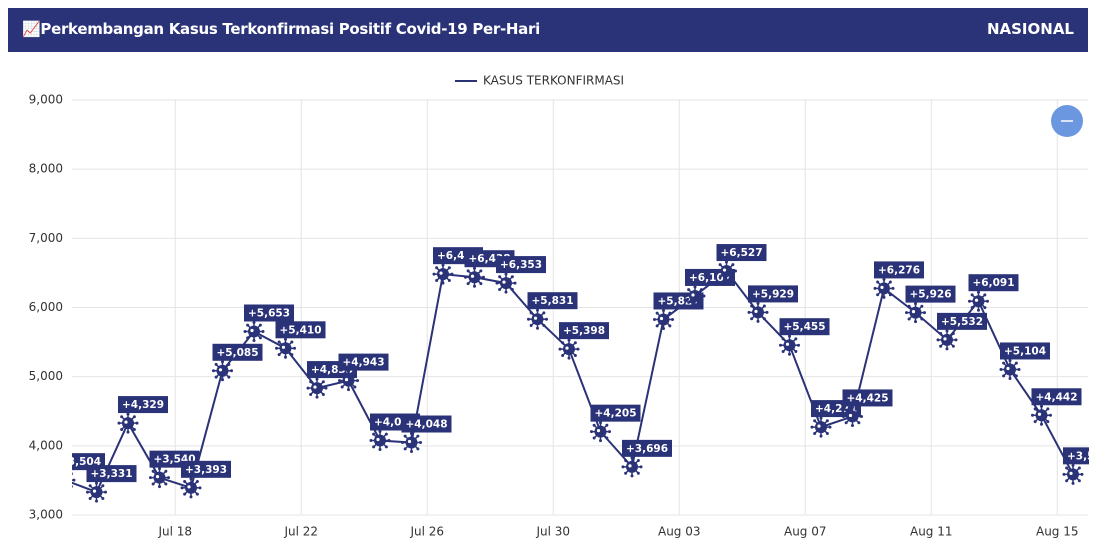 The width and height of the screenshot is (1095, 554). I want to click on data-label-text: +3,393, so click(206, 470).